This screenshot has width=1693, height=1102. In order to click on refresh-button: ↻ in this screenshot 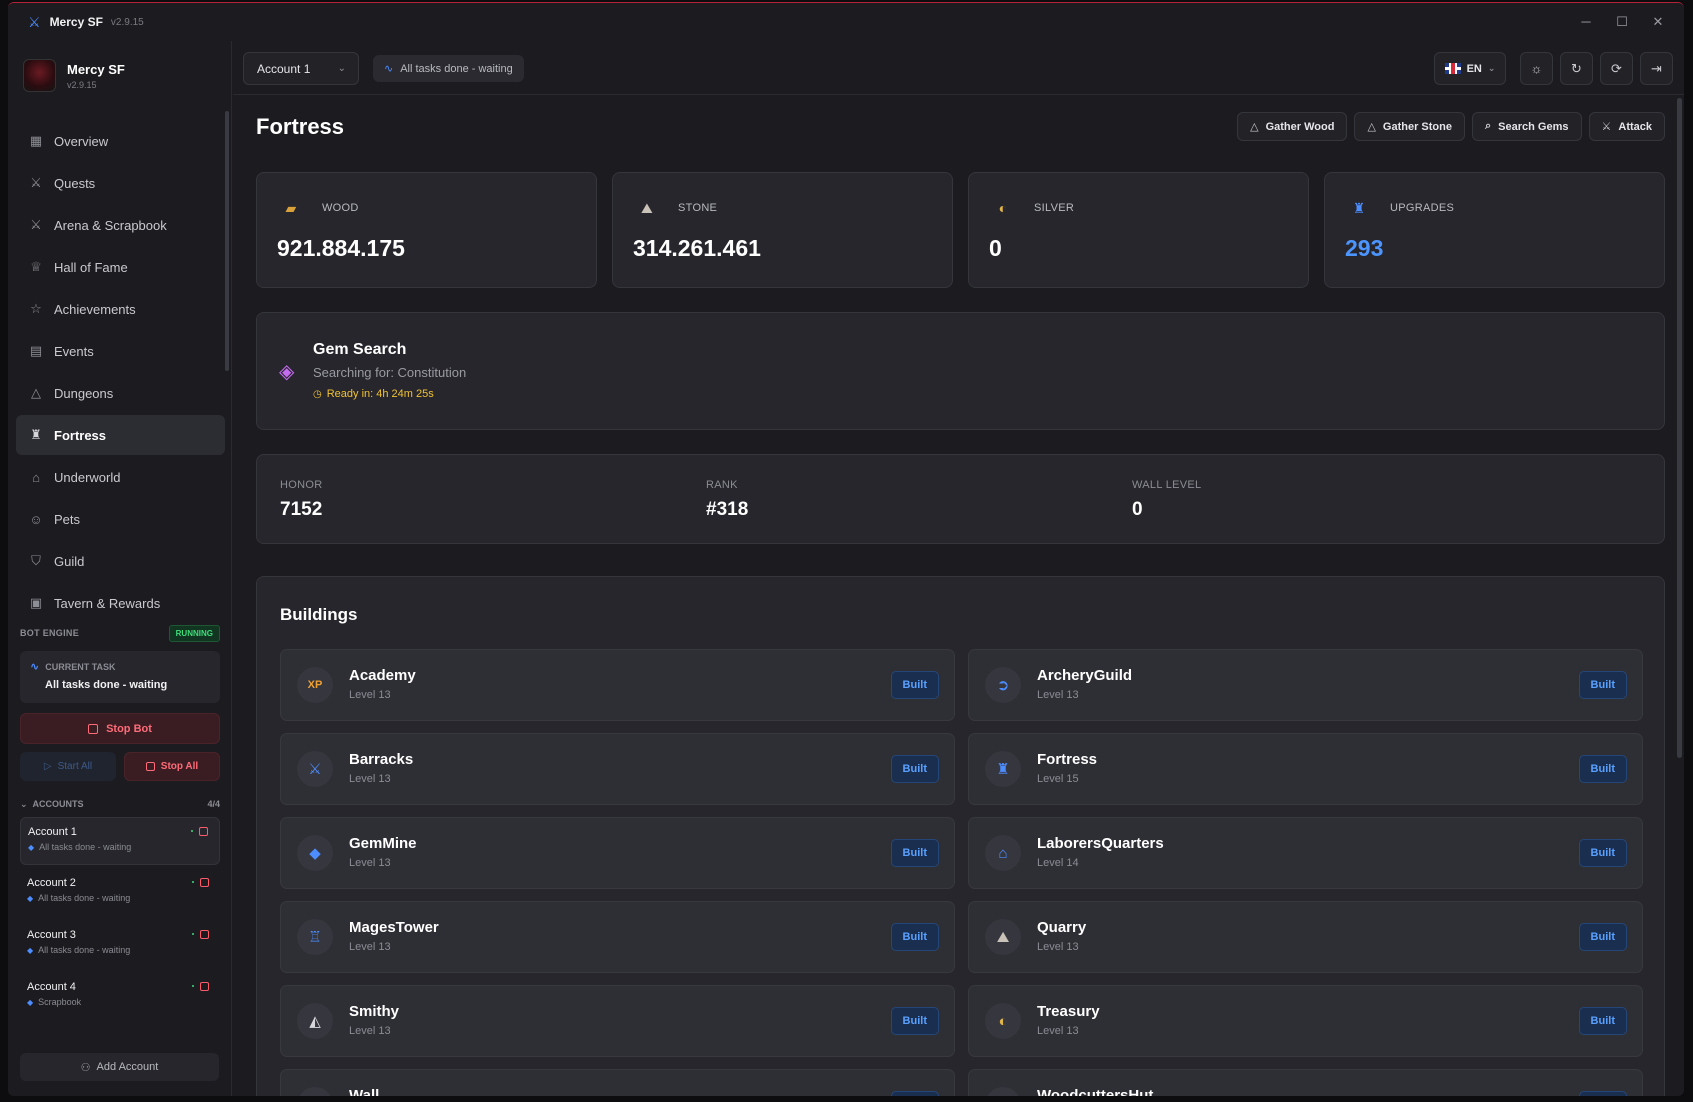, I will do `click(1576, 68)`.